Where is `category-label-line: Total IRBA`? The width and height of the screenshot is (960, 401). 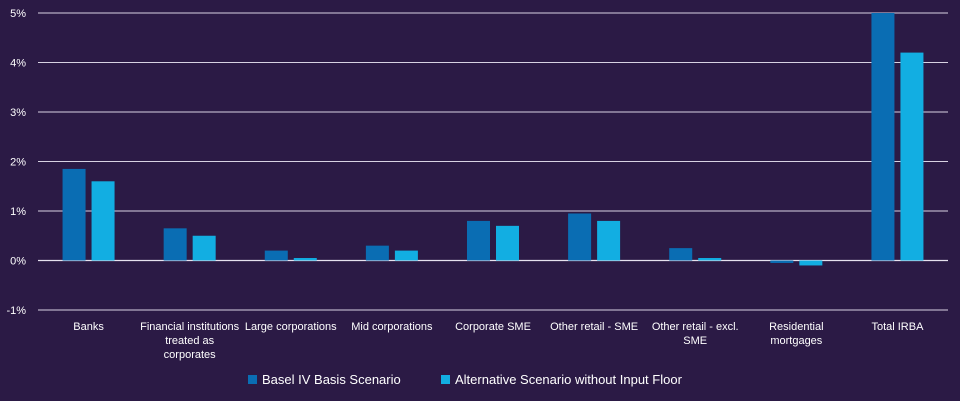 category-label-line: Total IRBA is located at coordinates (897, 327).